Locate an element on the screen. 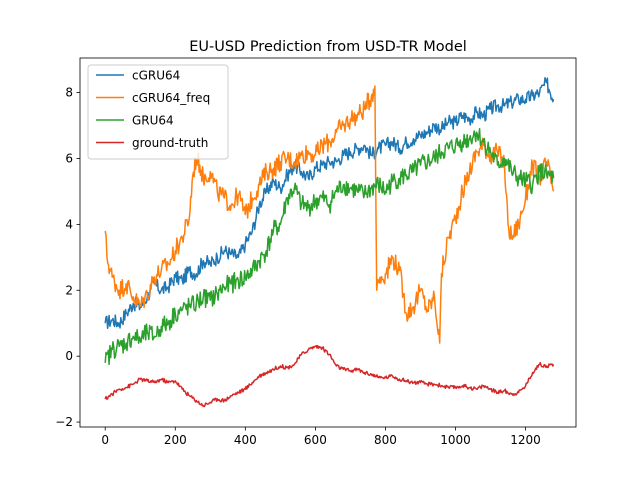 This screenshot has height=480, width=640. x-tick-label: 1000 is located at coordinates (455, 440).